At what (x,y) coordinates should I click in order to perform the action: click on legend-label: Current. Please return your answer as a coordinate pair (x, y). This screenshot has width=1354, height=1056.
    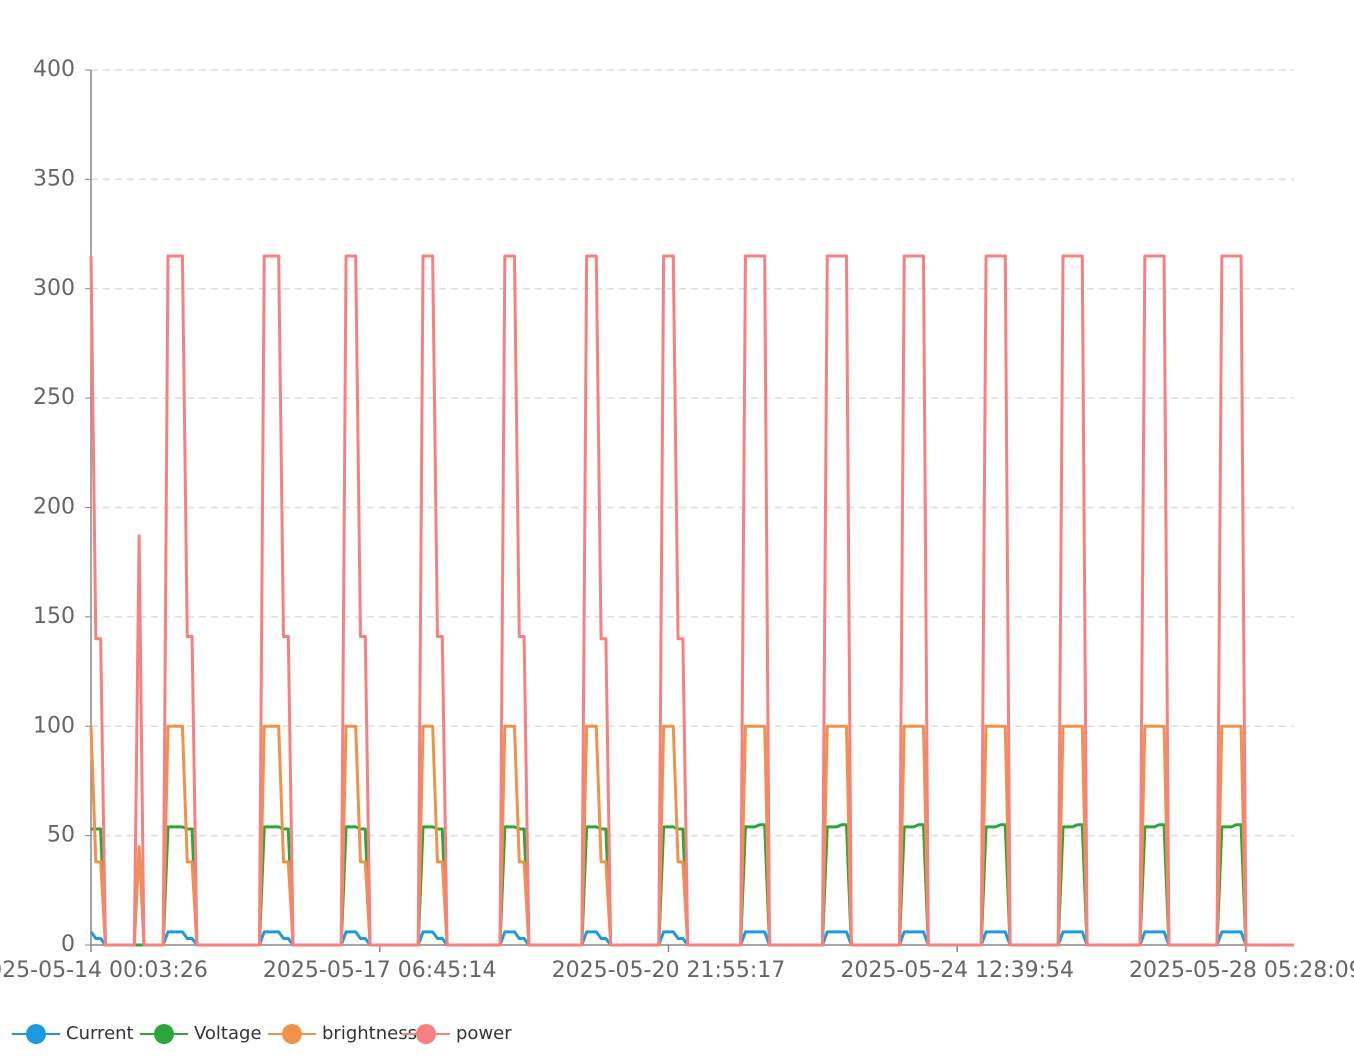
    Looking at the image, I should click on (100, 1033).